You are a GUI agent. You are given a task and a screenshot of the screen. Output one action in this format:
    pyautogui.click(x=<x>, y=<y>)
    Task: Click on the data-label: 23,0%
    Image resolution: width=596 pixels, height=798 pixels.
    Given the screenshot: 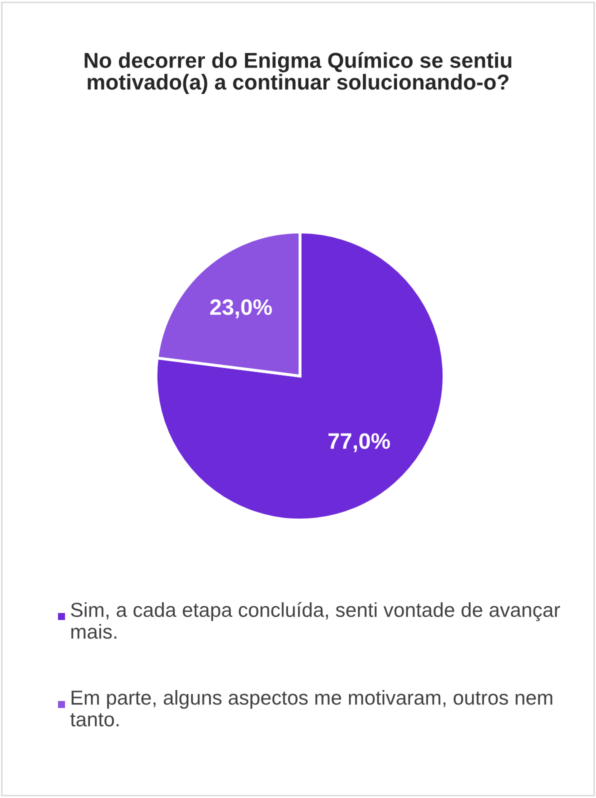 What is the action you would take?
    pyautogui.click(x=241, y=308)
    